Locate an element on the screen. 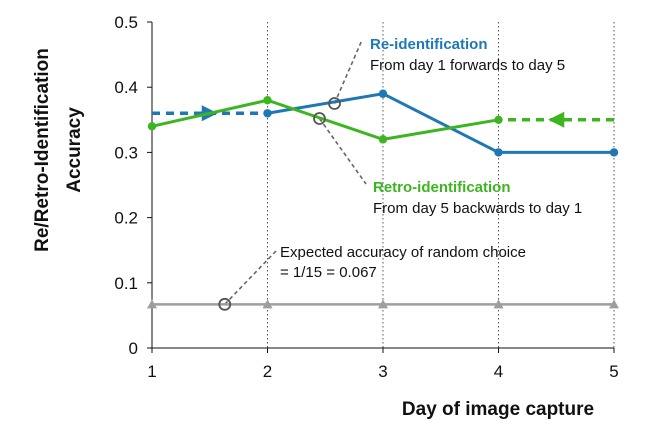 The height and width of the screenshot is (440, 647). x-tick-label: 5 is located at coordinates (613, 371).